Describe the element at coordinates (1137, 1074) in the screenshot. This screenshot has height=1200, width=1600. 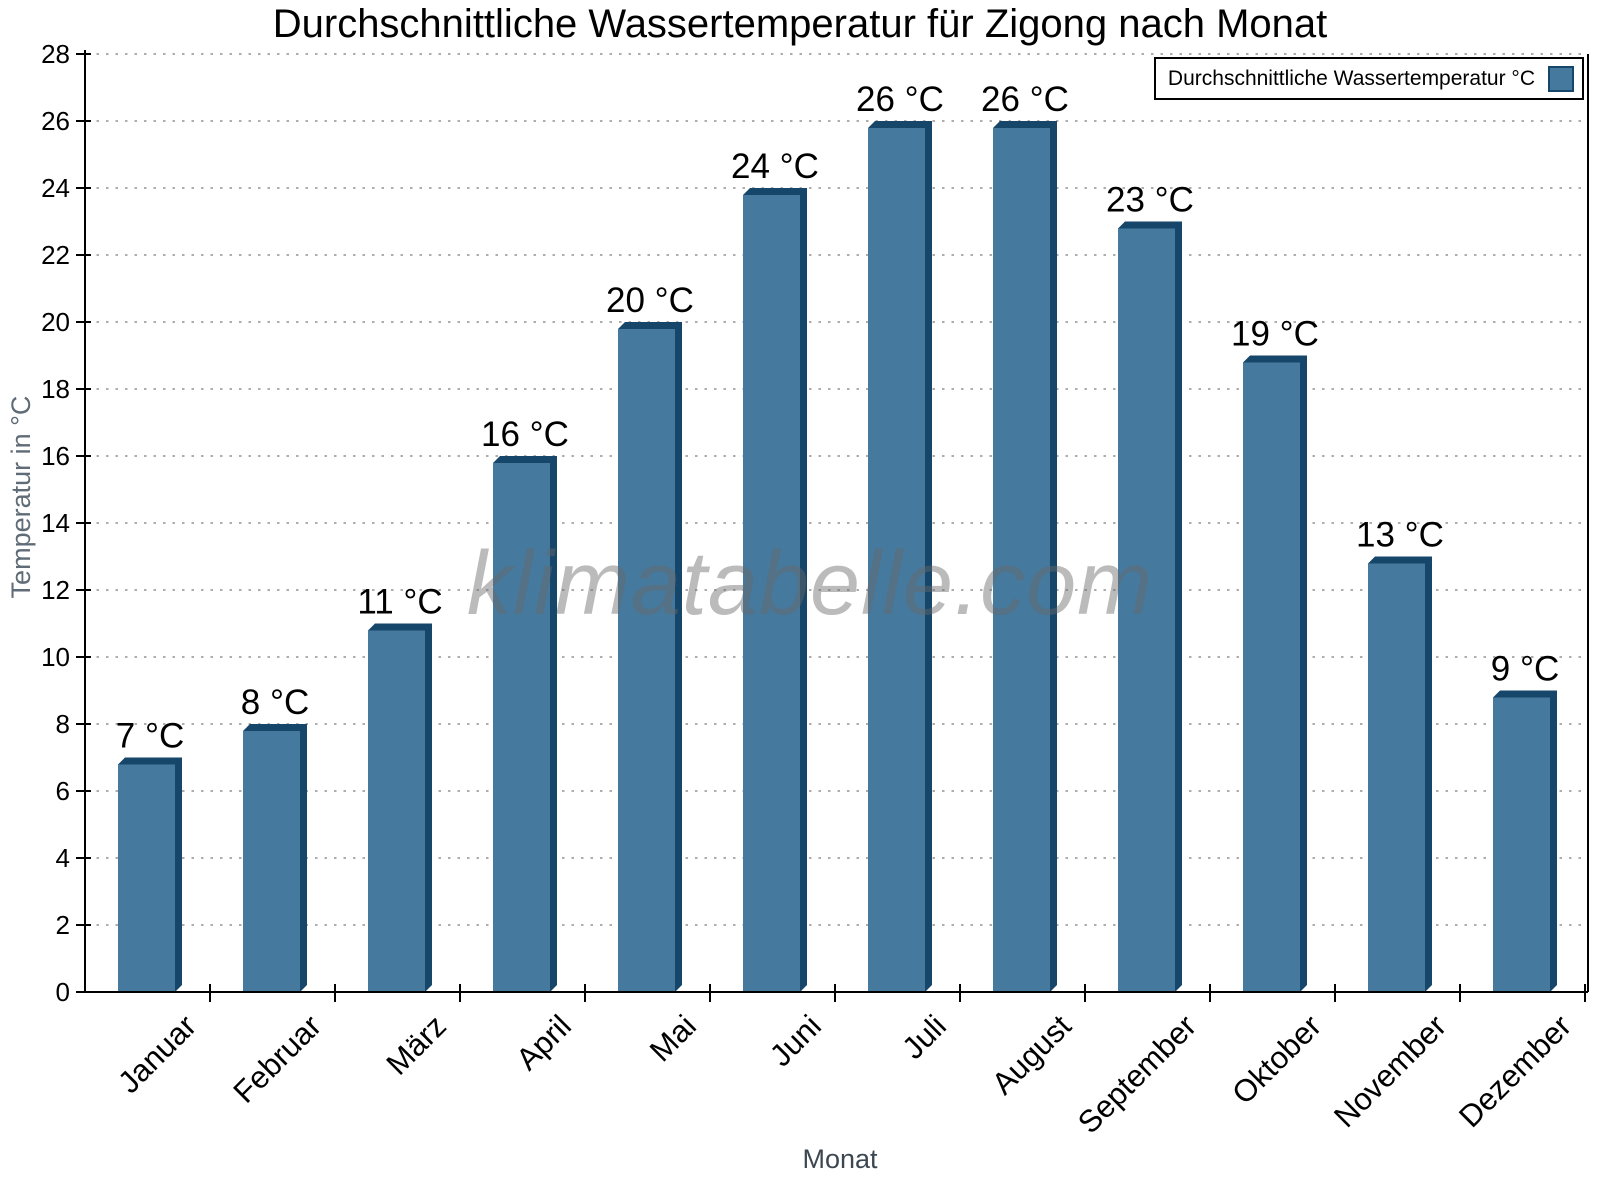
I see `x-category-label: September` at that location.